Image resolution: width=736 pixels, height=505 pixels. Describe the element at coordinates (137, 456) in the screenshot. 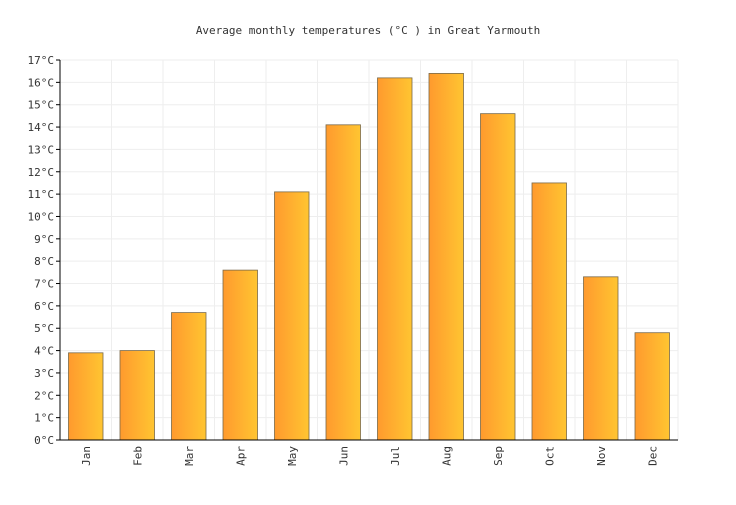

I see `x-tick-label: Feb` at that location.